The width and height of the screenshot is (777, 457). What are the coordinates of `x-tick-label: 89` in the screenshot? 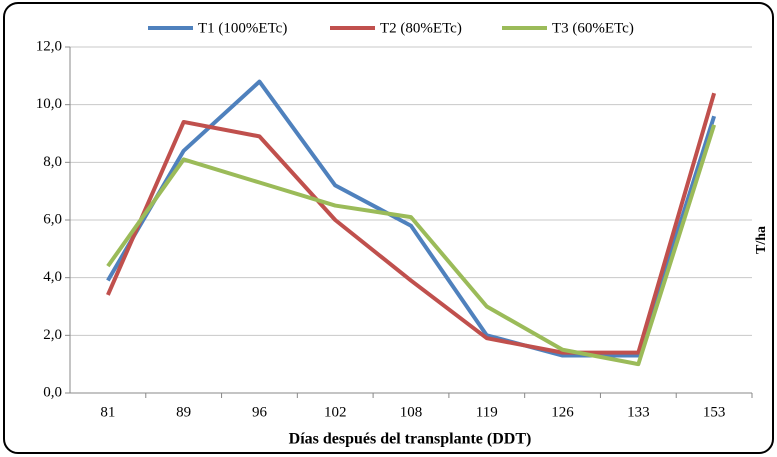 It's located at (183, 412).